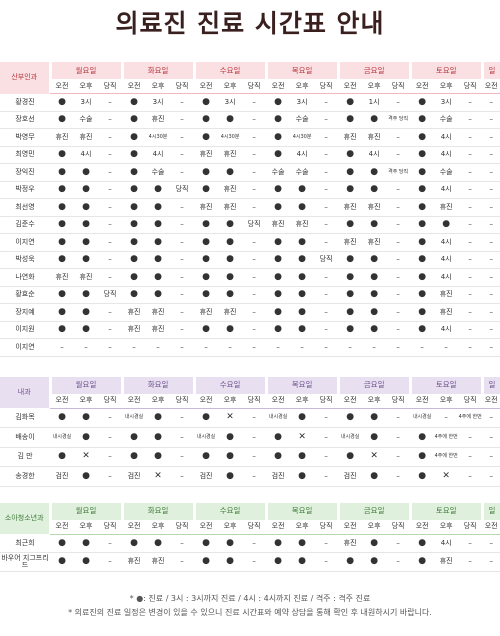 This screenshot has width=500, height=636. Describe the element at coordinates (229, 385) in the screenshot. I see `day-header: 수요일` at that location.